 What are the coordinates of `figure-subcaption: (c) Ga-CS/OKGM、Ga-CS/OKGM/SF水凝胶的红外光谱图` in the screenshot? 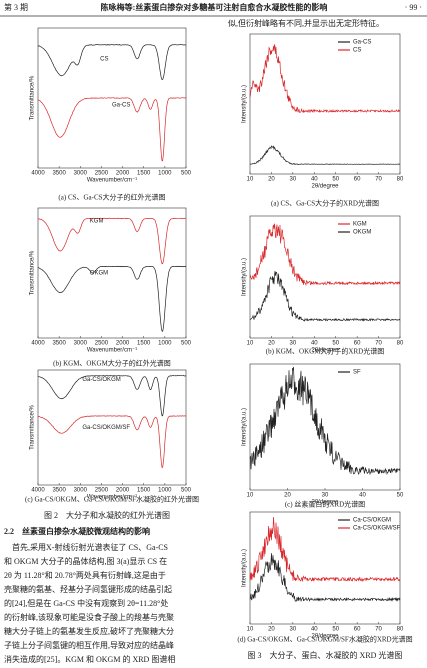 It's located at (112, 499).